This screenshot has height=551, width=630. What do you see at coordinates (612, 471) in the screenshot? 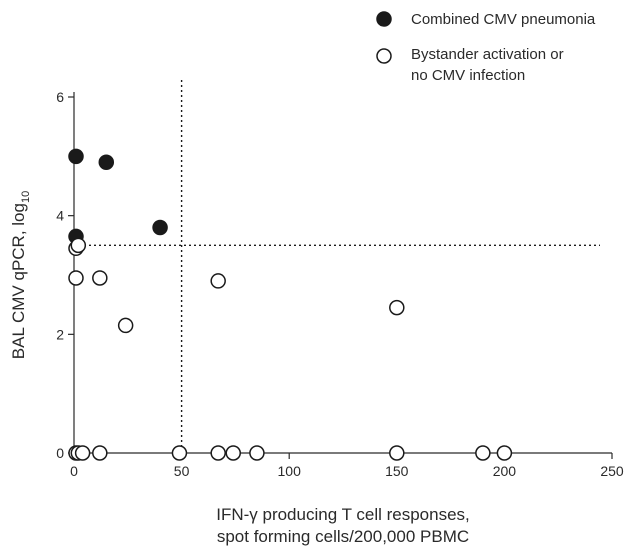
I see `x-tick-label: 250` at bounding box center [612, 471].